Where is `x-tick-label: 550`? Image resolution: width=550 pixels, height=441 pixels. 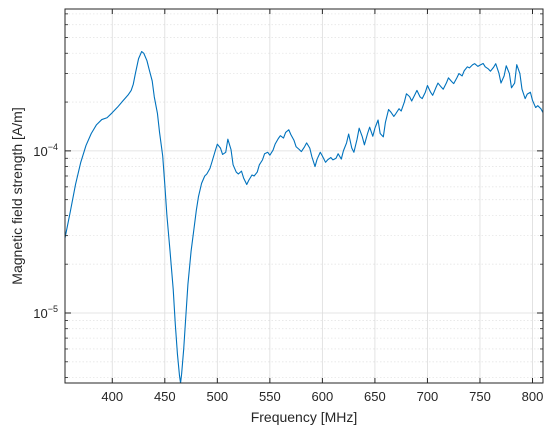
x-tick-label: 550 is located at coordinates (270, 396).